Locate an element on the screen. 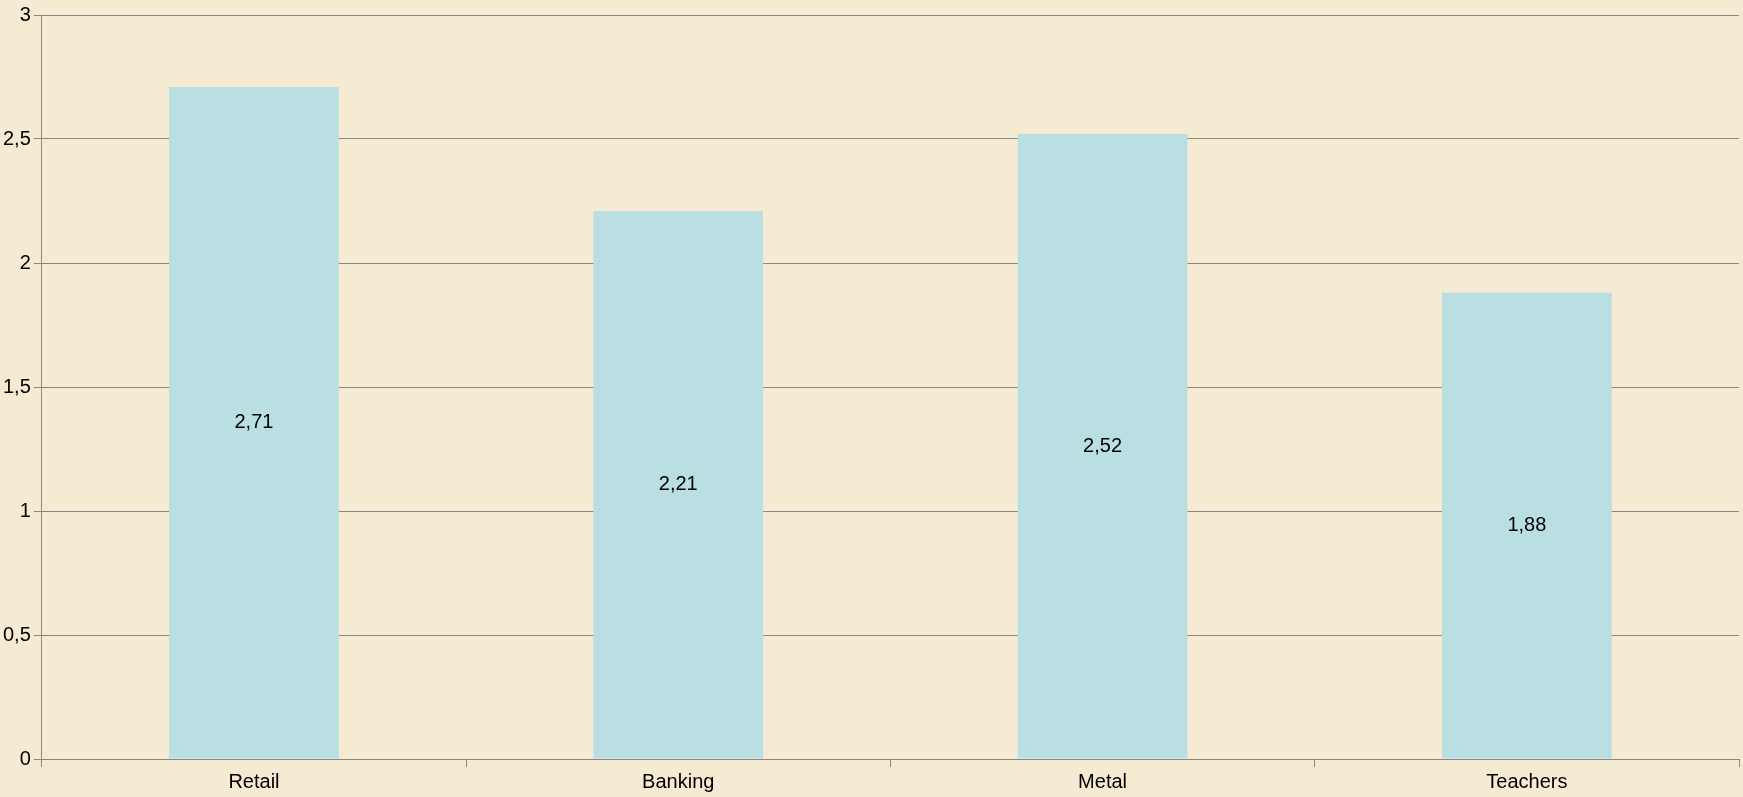  x-tick-label: Metal is located at coordinates (1102, 780).